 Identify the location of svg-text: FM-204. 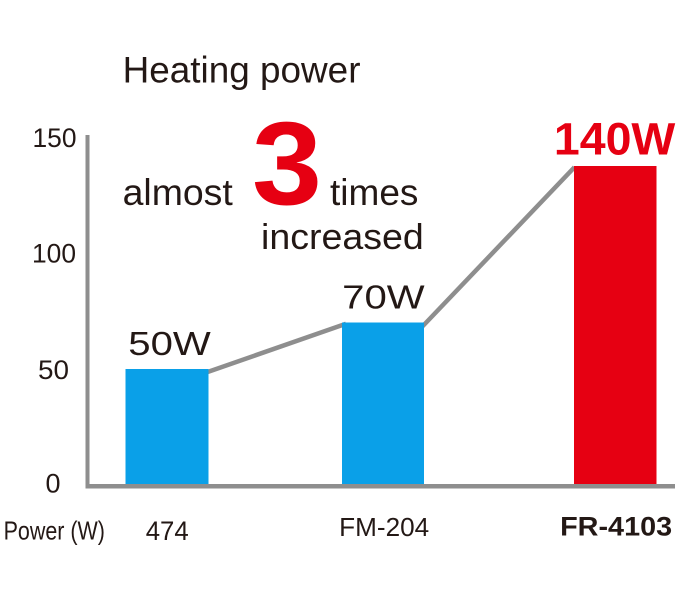
(384, 527).